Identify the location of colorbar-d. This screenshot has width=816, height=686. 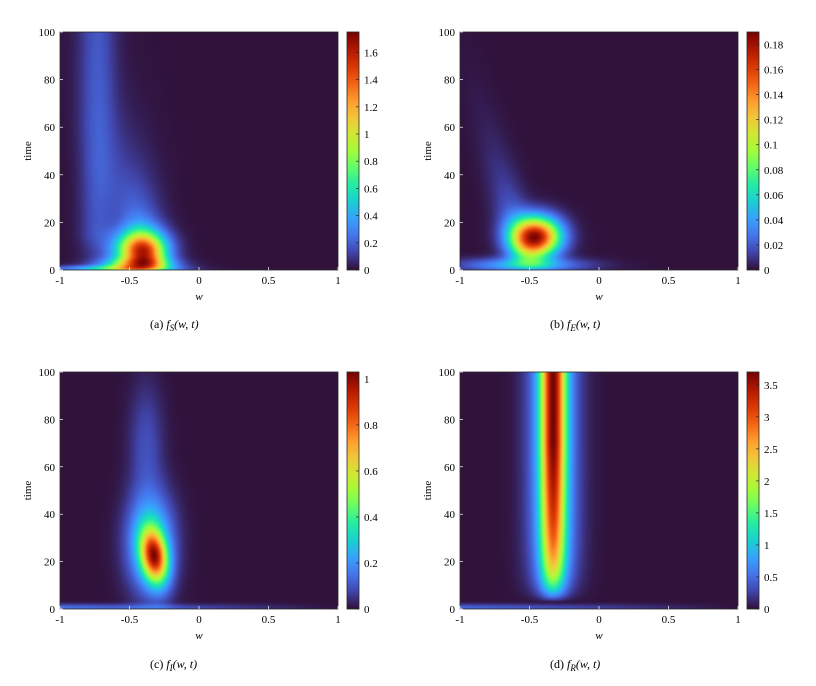
(753, 490).